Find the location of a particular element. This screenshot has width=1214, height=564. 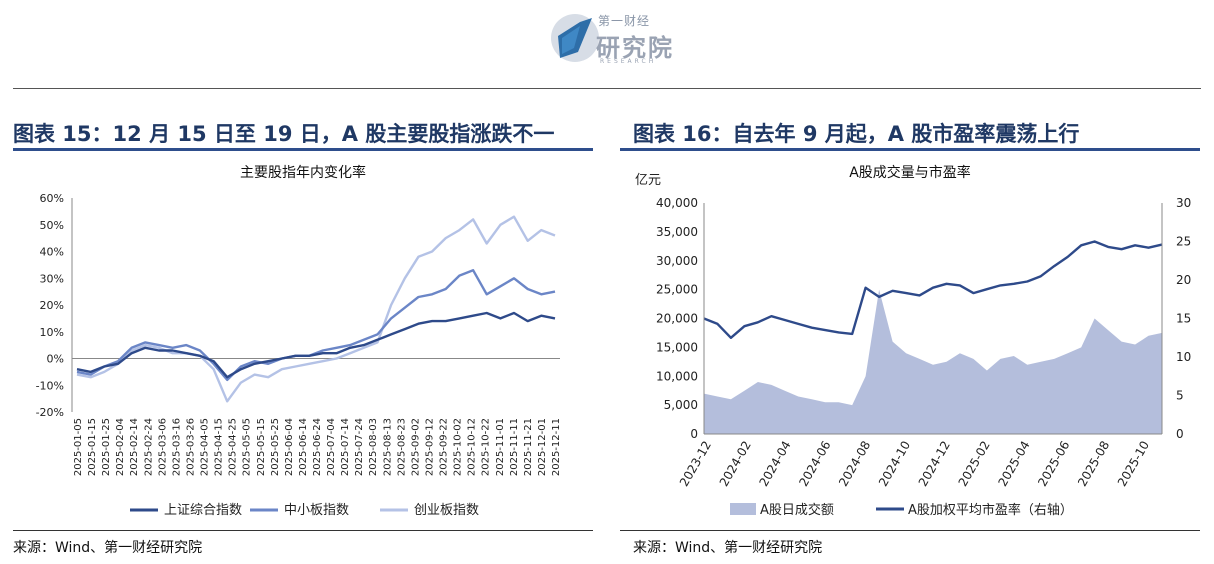

x-tick-label: 2025-08-03 is located at coordinates (373, 447).